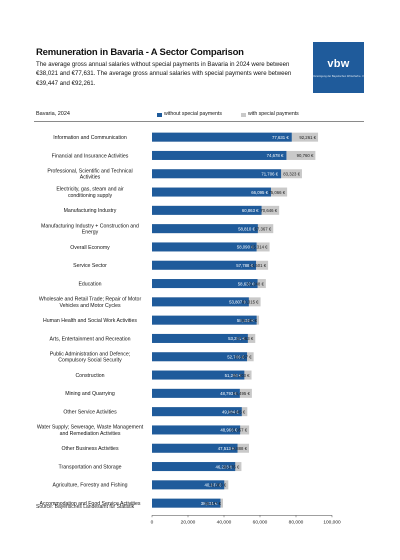 The image size is (400, 560). I want to click on category-label: Mining and Quarrying, so click(90, 394).